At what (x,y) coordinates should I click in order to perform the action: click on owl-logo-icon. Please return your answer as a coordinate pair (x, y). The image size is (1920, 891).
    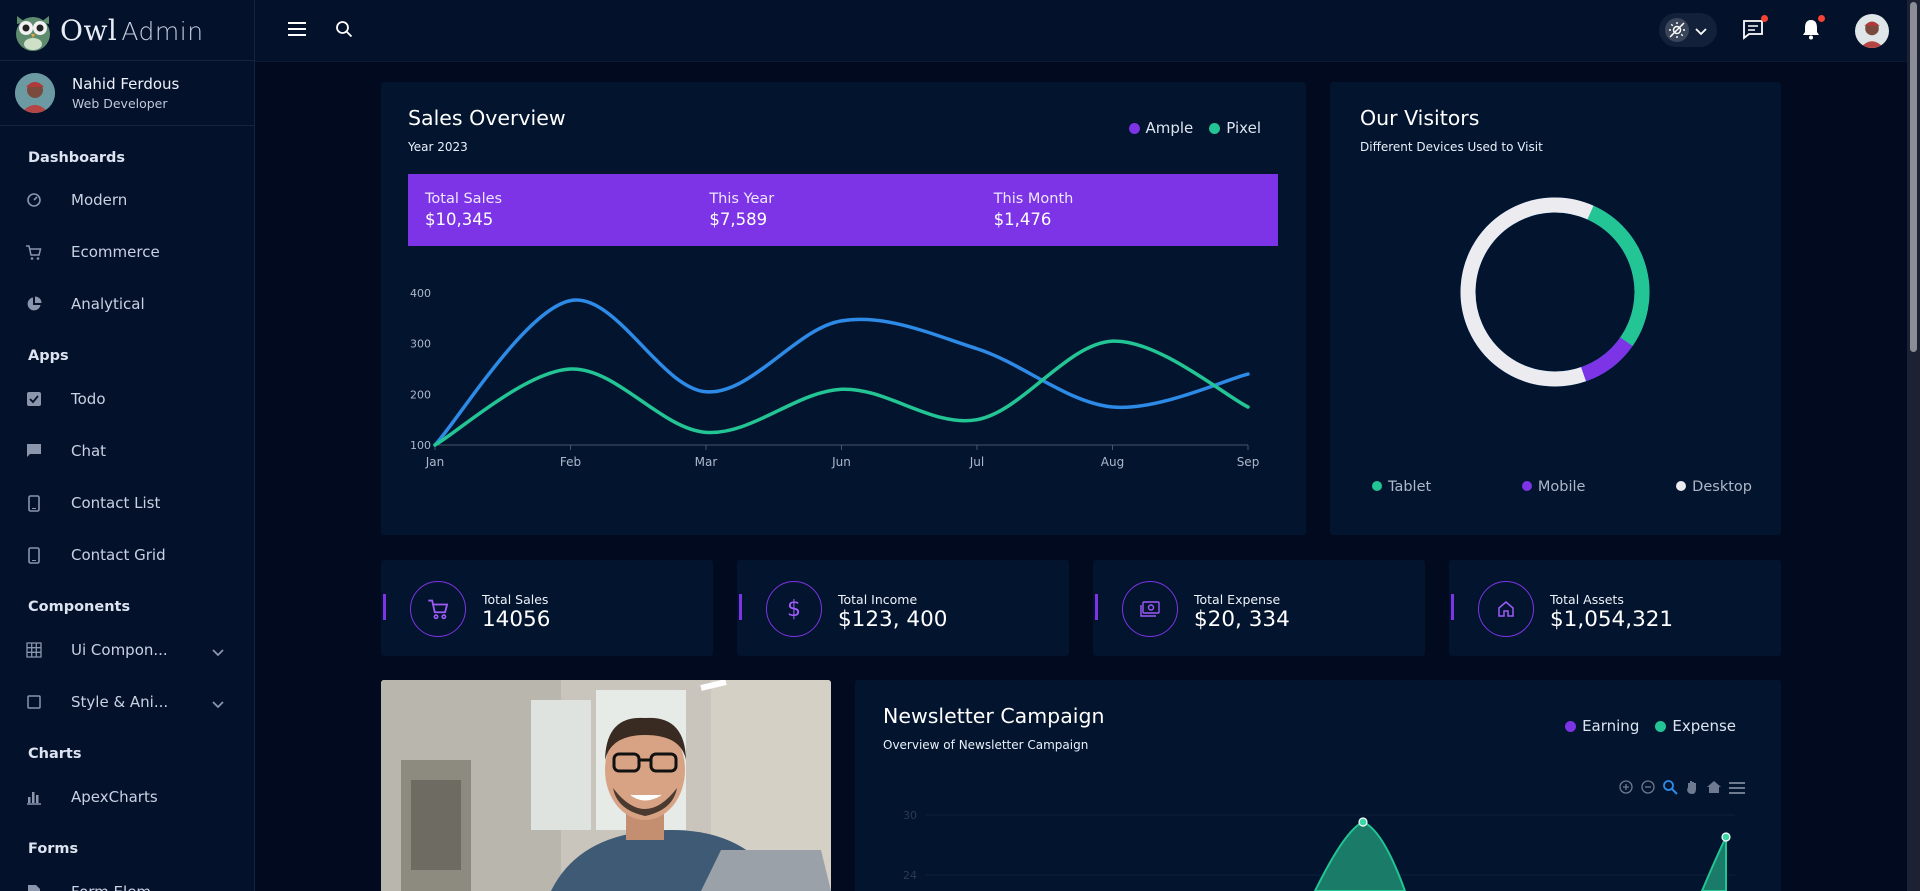
    Looking at the image, I should click on (33, 30).